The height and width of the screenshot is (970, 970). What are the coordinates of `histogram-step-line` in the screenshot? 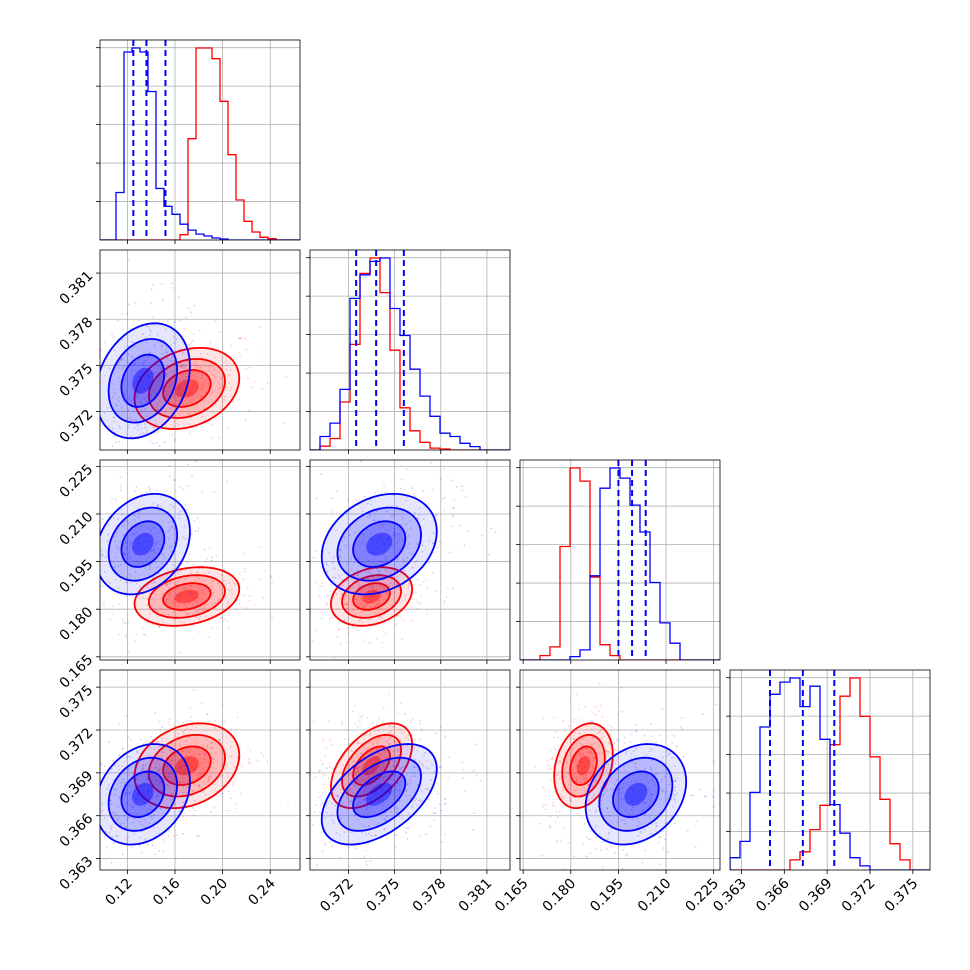 It's located at (410, 353).